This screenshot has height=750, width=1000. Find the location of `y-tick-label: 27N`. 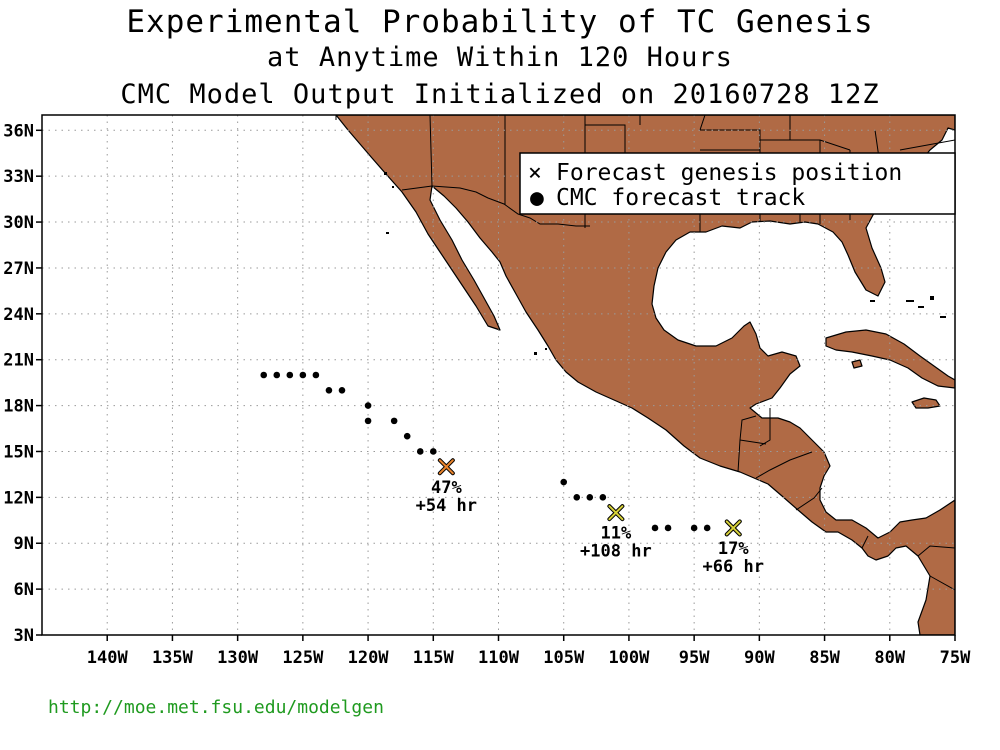

y-tick-label: 27N is located at coordinates (18, 269).